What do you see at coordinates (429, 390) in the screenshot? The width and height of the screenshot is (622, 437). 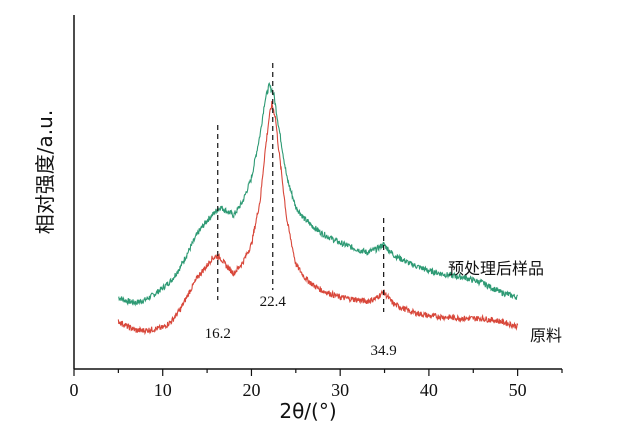 I see `x-tick-label: 40` at bounding box center [429, 390].